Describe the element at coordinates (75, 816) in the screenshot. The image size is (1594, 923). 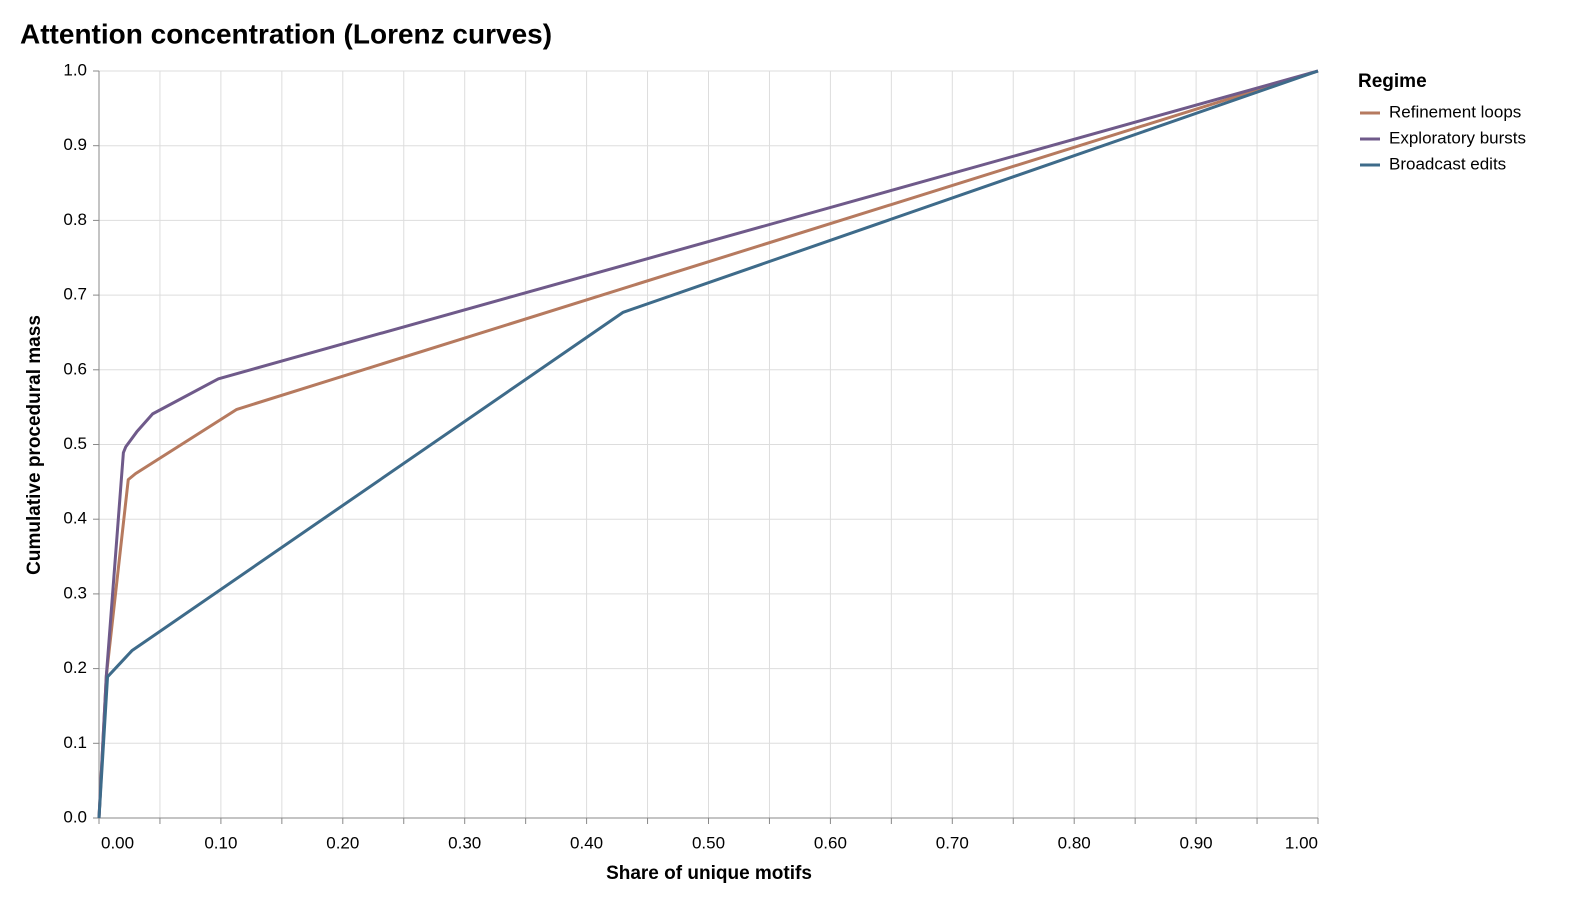
I see `y-tick-label: 0.0` at that location.